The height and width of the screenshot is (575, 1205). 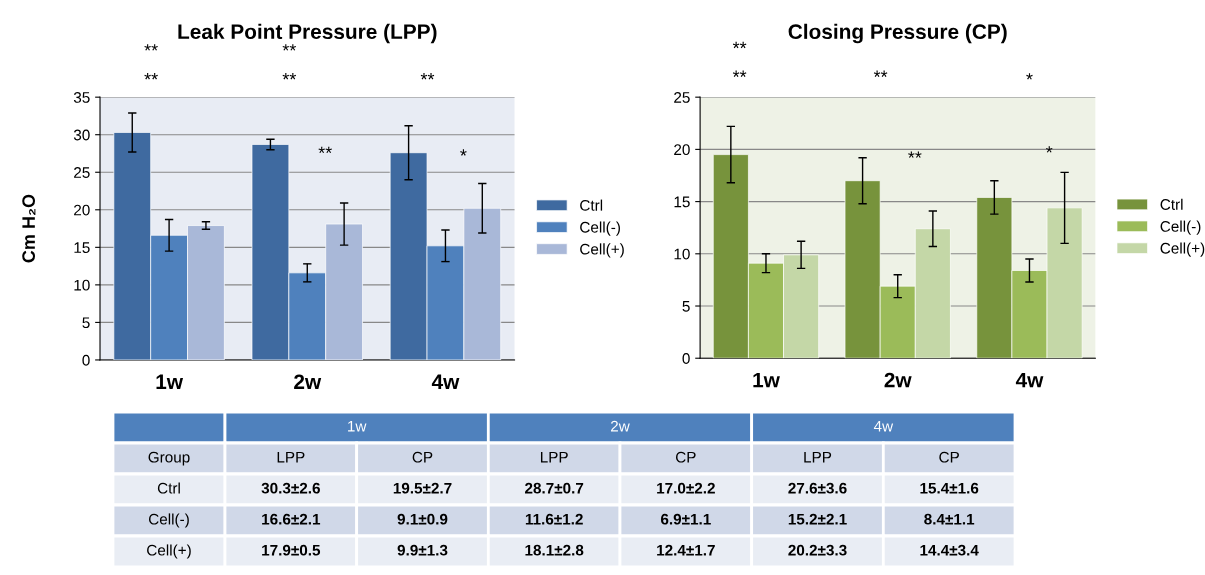 I want to click on text: 8.4±1.1, so click(x=949, y=519).